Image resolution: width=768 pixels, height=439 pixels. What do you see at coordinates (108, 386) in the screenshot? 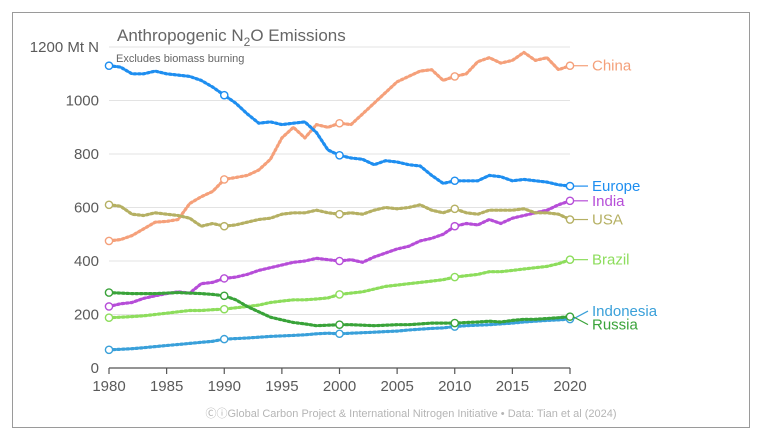
I see `x-tick-label: 1980` at bounding box center [108, 386].